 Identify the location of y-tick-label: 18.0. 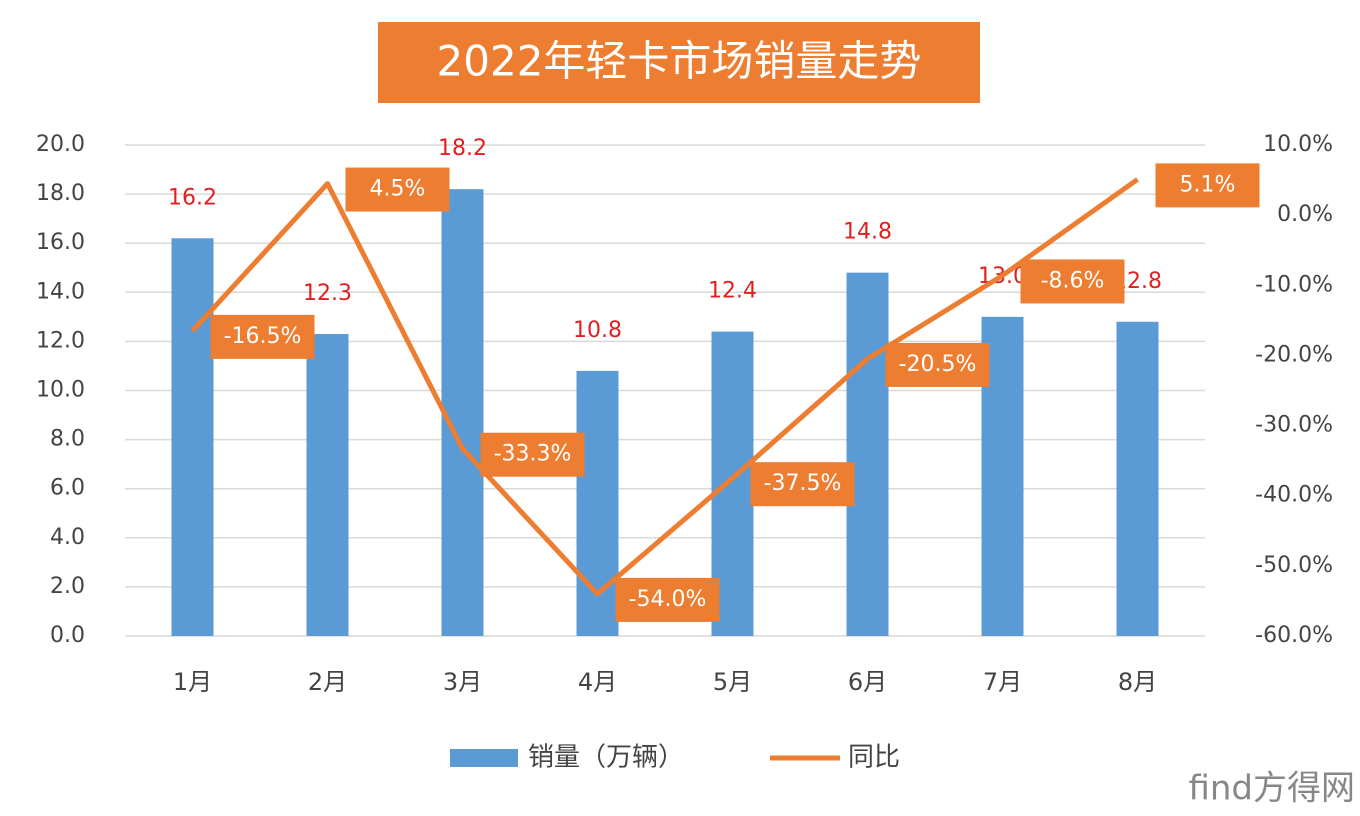
(60, 193).